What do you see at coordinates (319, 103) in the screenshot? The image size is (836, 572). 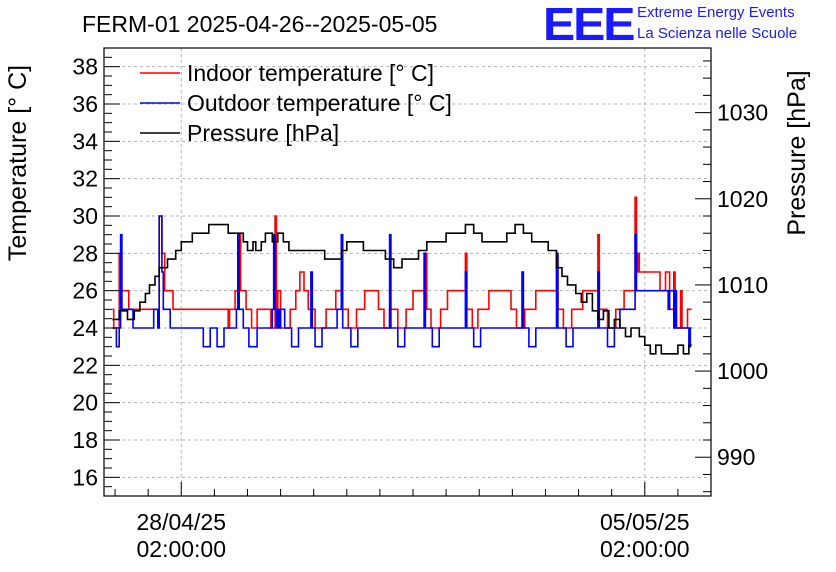 I see `legend-label-1: Outdoor temperature [° C]` at bounding box center [319, 103].